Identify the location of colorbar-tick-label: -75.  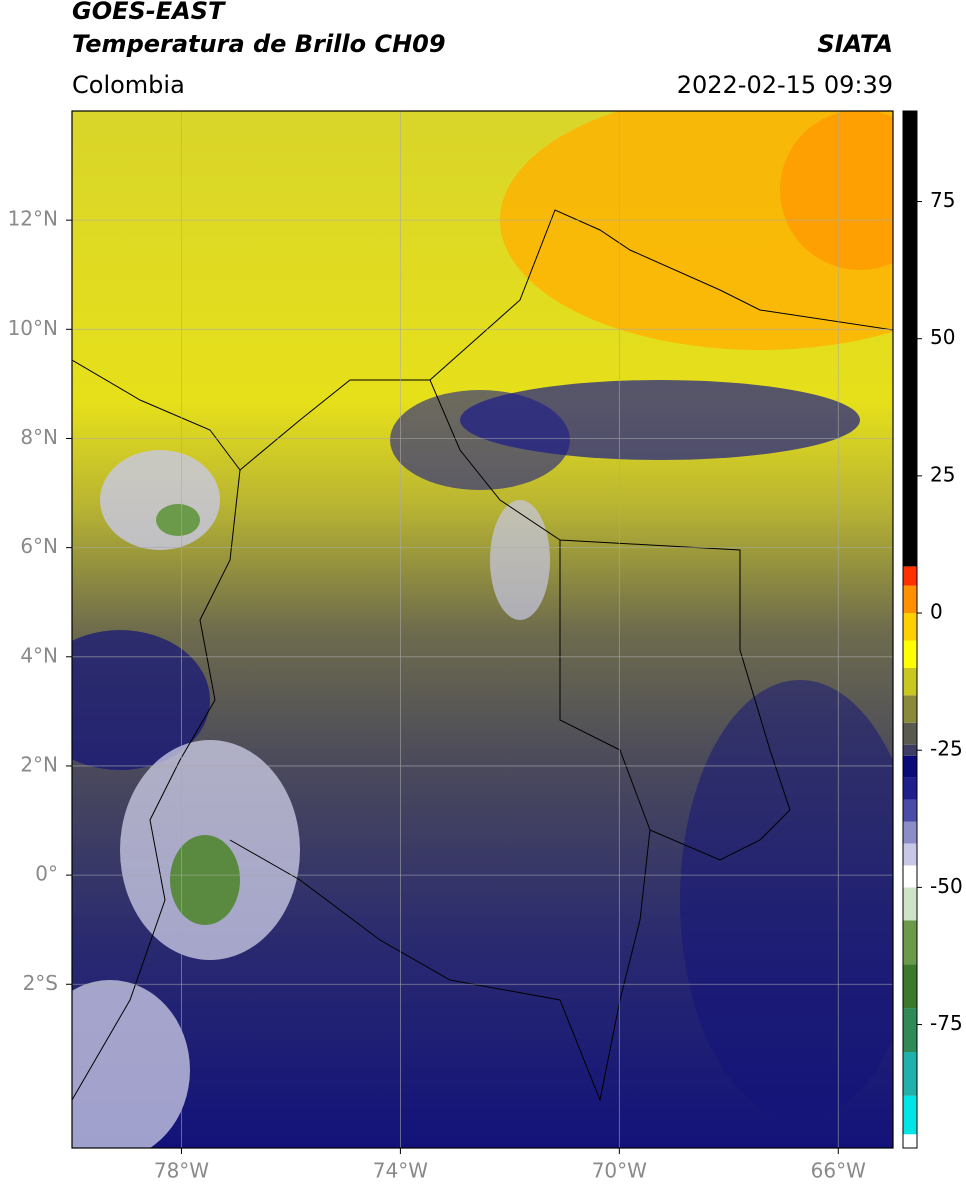
(946, 1023).